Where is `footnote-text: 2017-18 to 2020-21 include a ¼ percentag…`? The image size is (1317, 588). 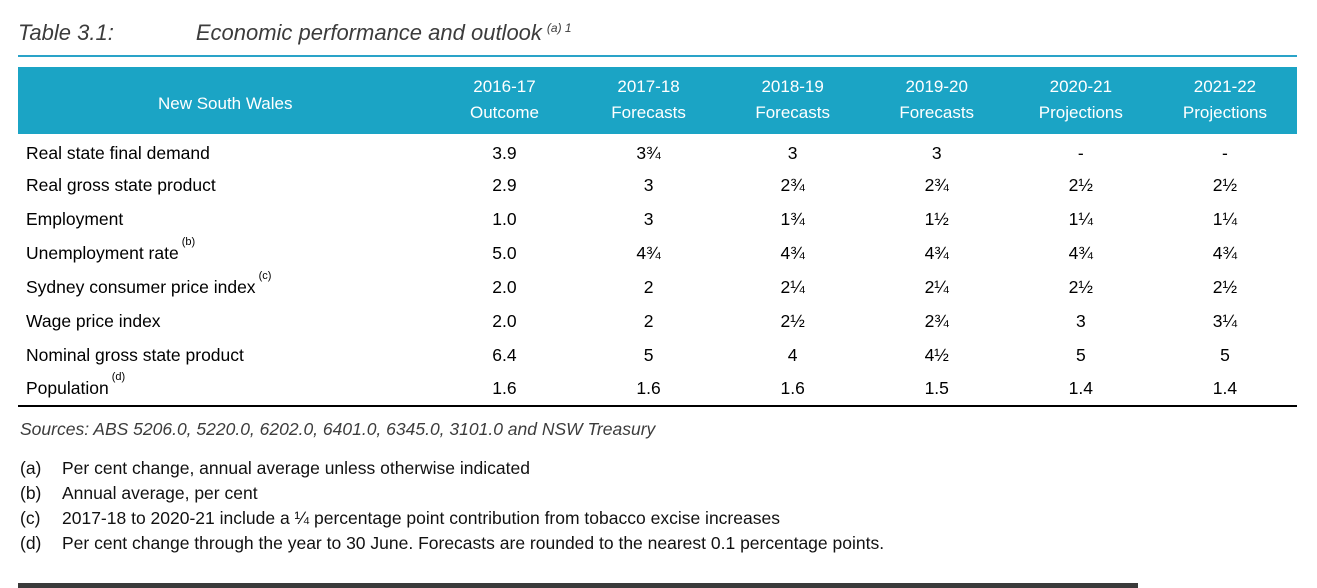 footnote-text: 2017-18 to 2020-21 include a ¼ percentag… is located at coordinates (421, 518).